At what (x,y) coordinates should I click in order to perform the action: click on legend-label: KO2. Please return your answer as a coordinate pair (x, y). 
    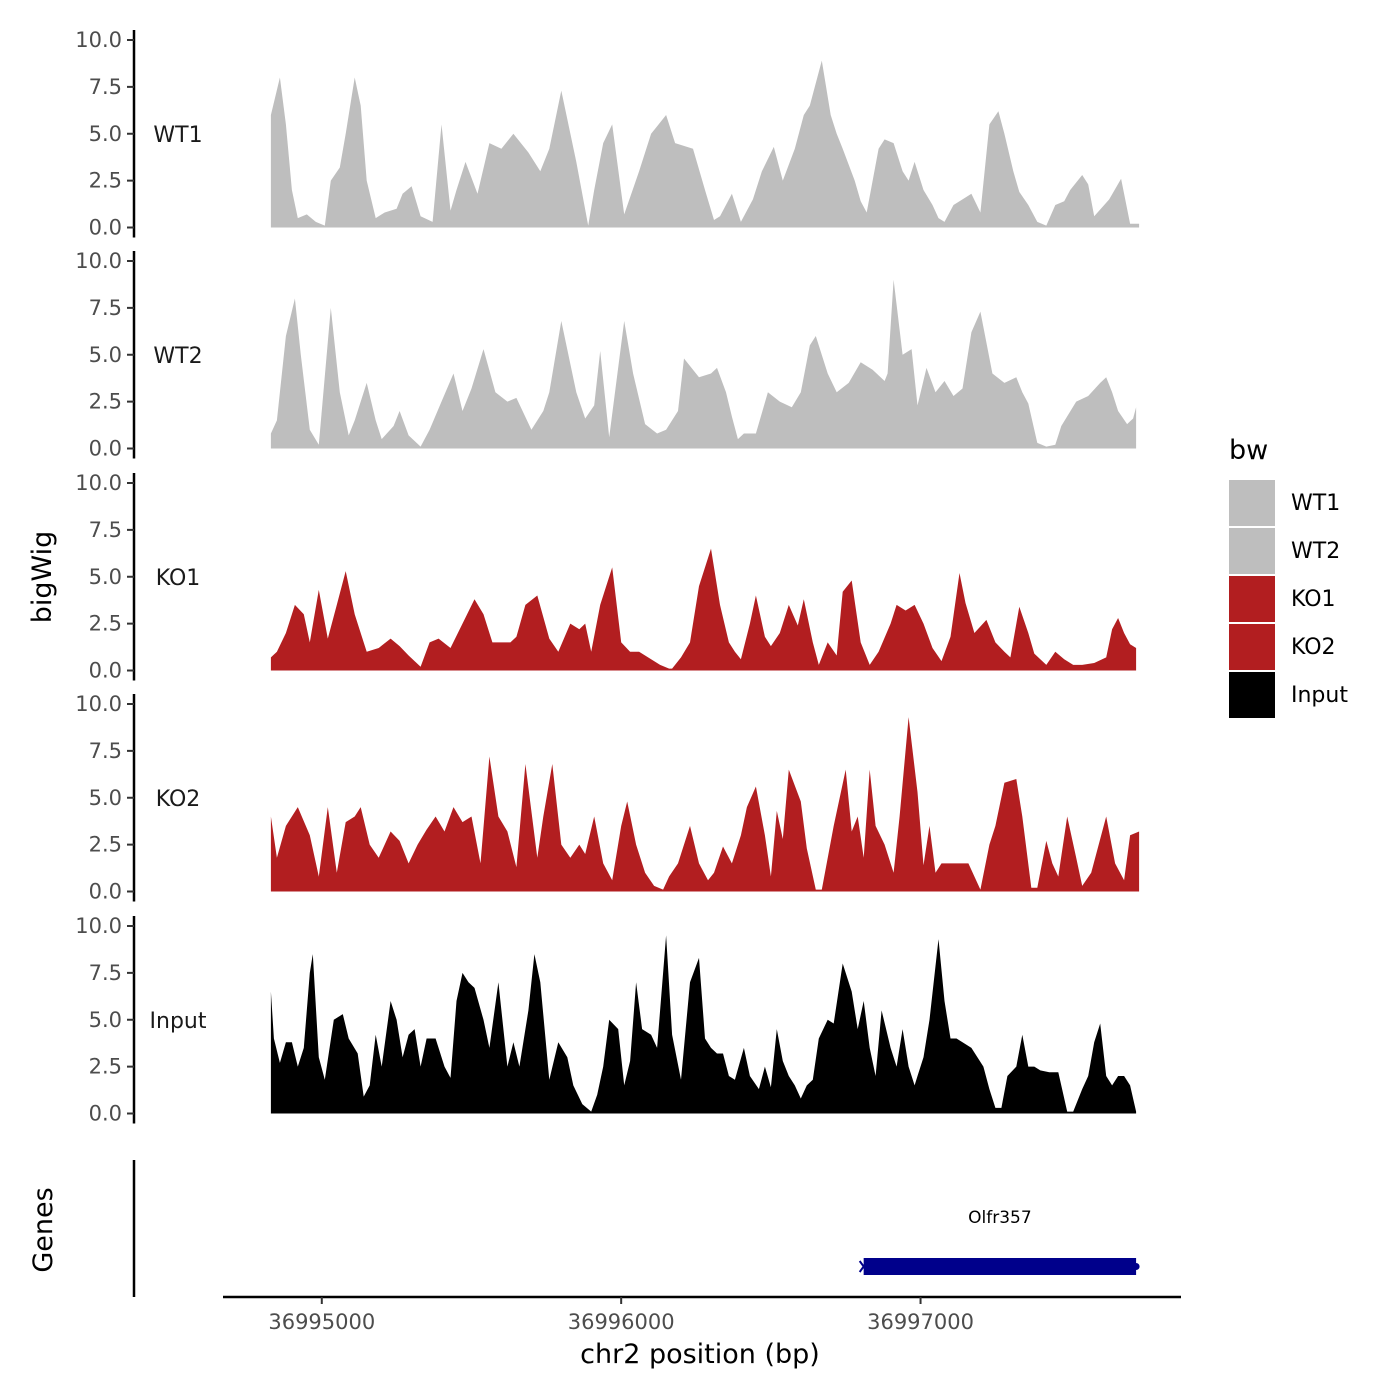
    Looking at the image, I should click on (1313, 647).